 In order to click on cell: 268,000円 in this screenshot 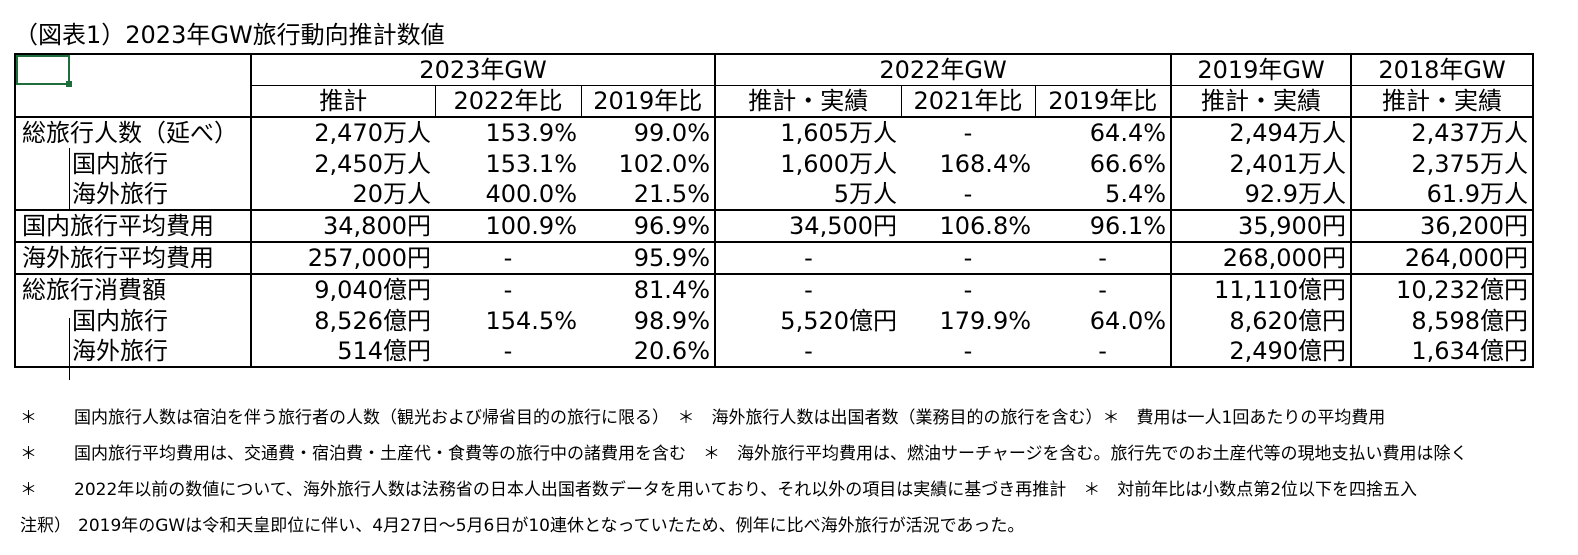, I will do `click(1261, 258)`.